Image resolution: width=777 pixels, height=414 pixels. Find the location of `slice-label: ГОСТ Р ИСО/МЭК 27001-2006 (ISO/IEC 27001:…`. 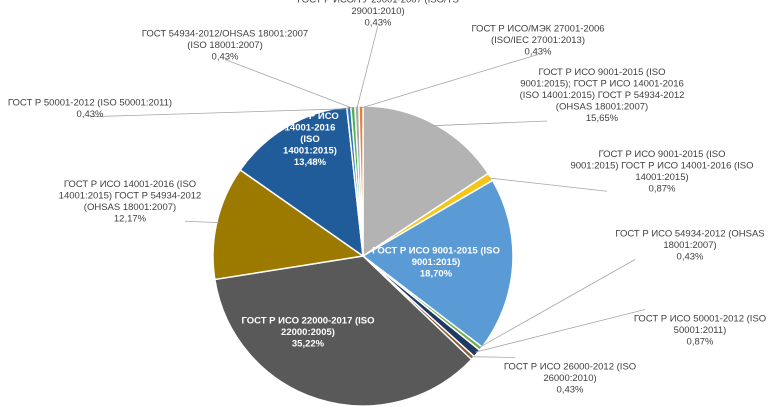

slice-label: ГОСТ Р ИСО/МЭК 27001-2006 (ISO/IEC 27001:… is located at coordinates (537, 41).